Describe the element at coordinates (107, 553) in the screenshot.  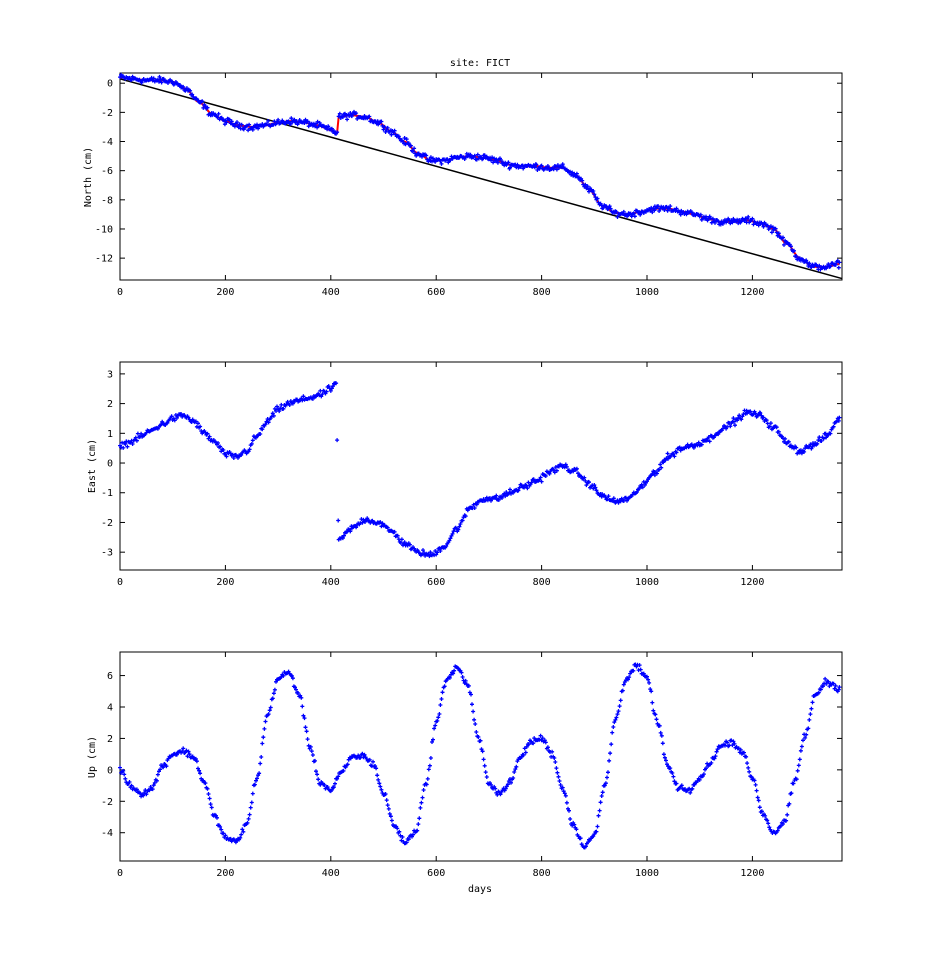
I see `y-tick-label: -3` at that location.